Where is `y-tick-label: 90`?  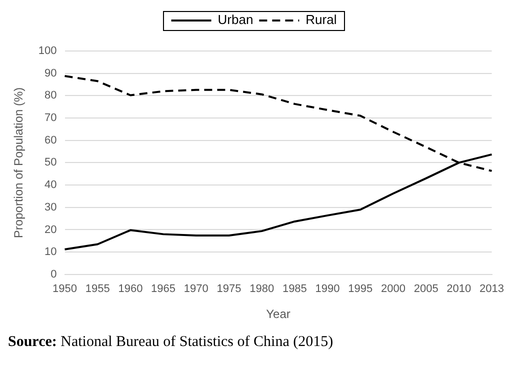 y-tick-label: 90 is located at coordinates (50, 73).